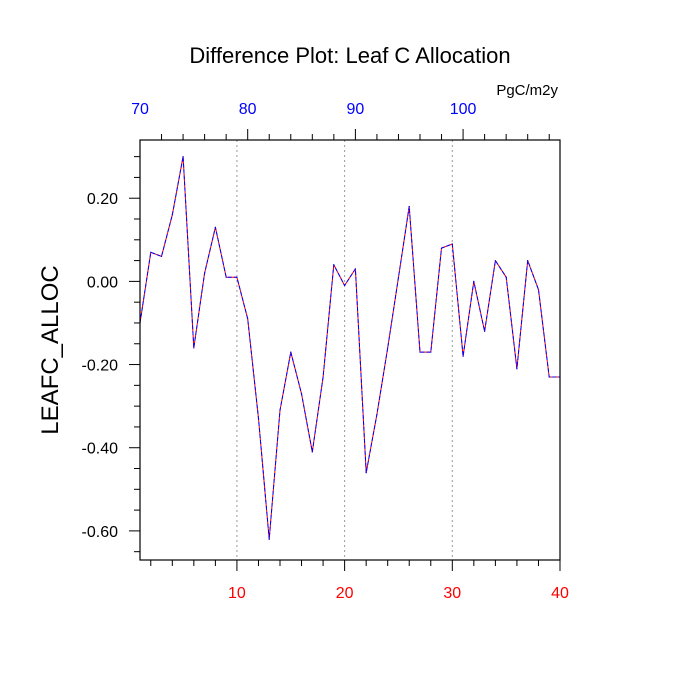 The height and width of the screenshot is (700, 700). I want to click on chart-title: Difference Plot: Leaf C Allocation, so click(349, 55).